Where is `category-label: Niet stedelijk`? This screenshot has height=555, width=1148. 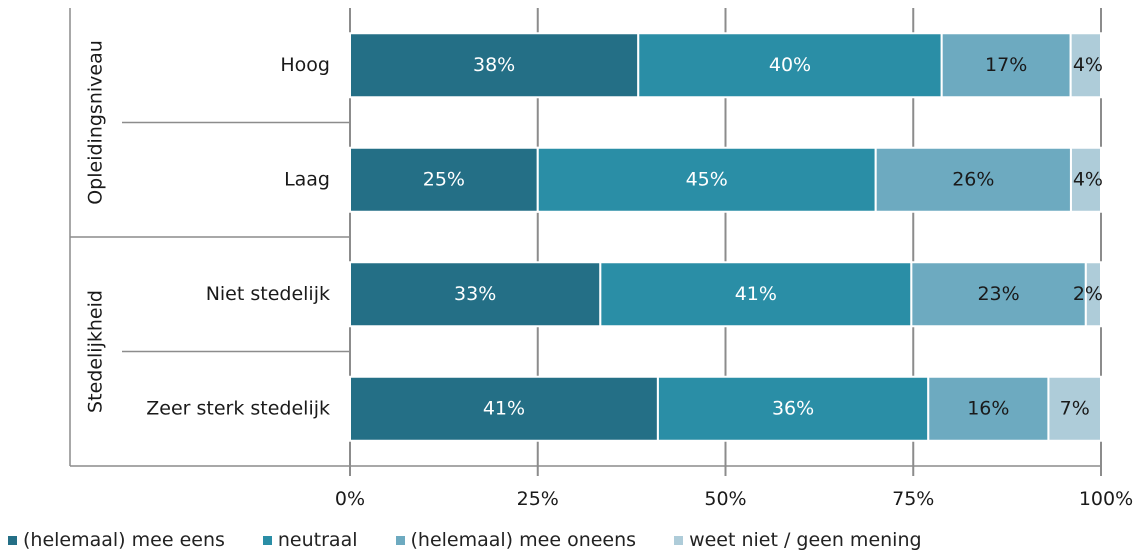
category-label: Niet stedelijk is located at coordinates (268, 294).